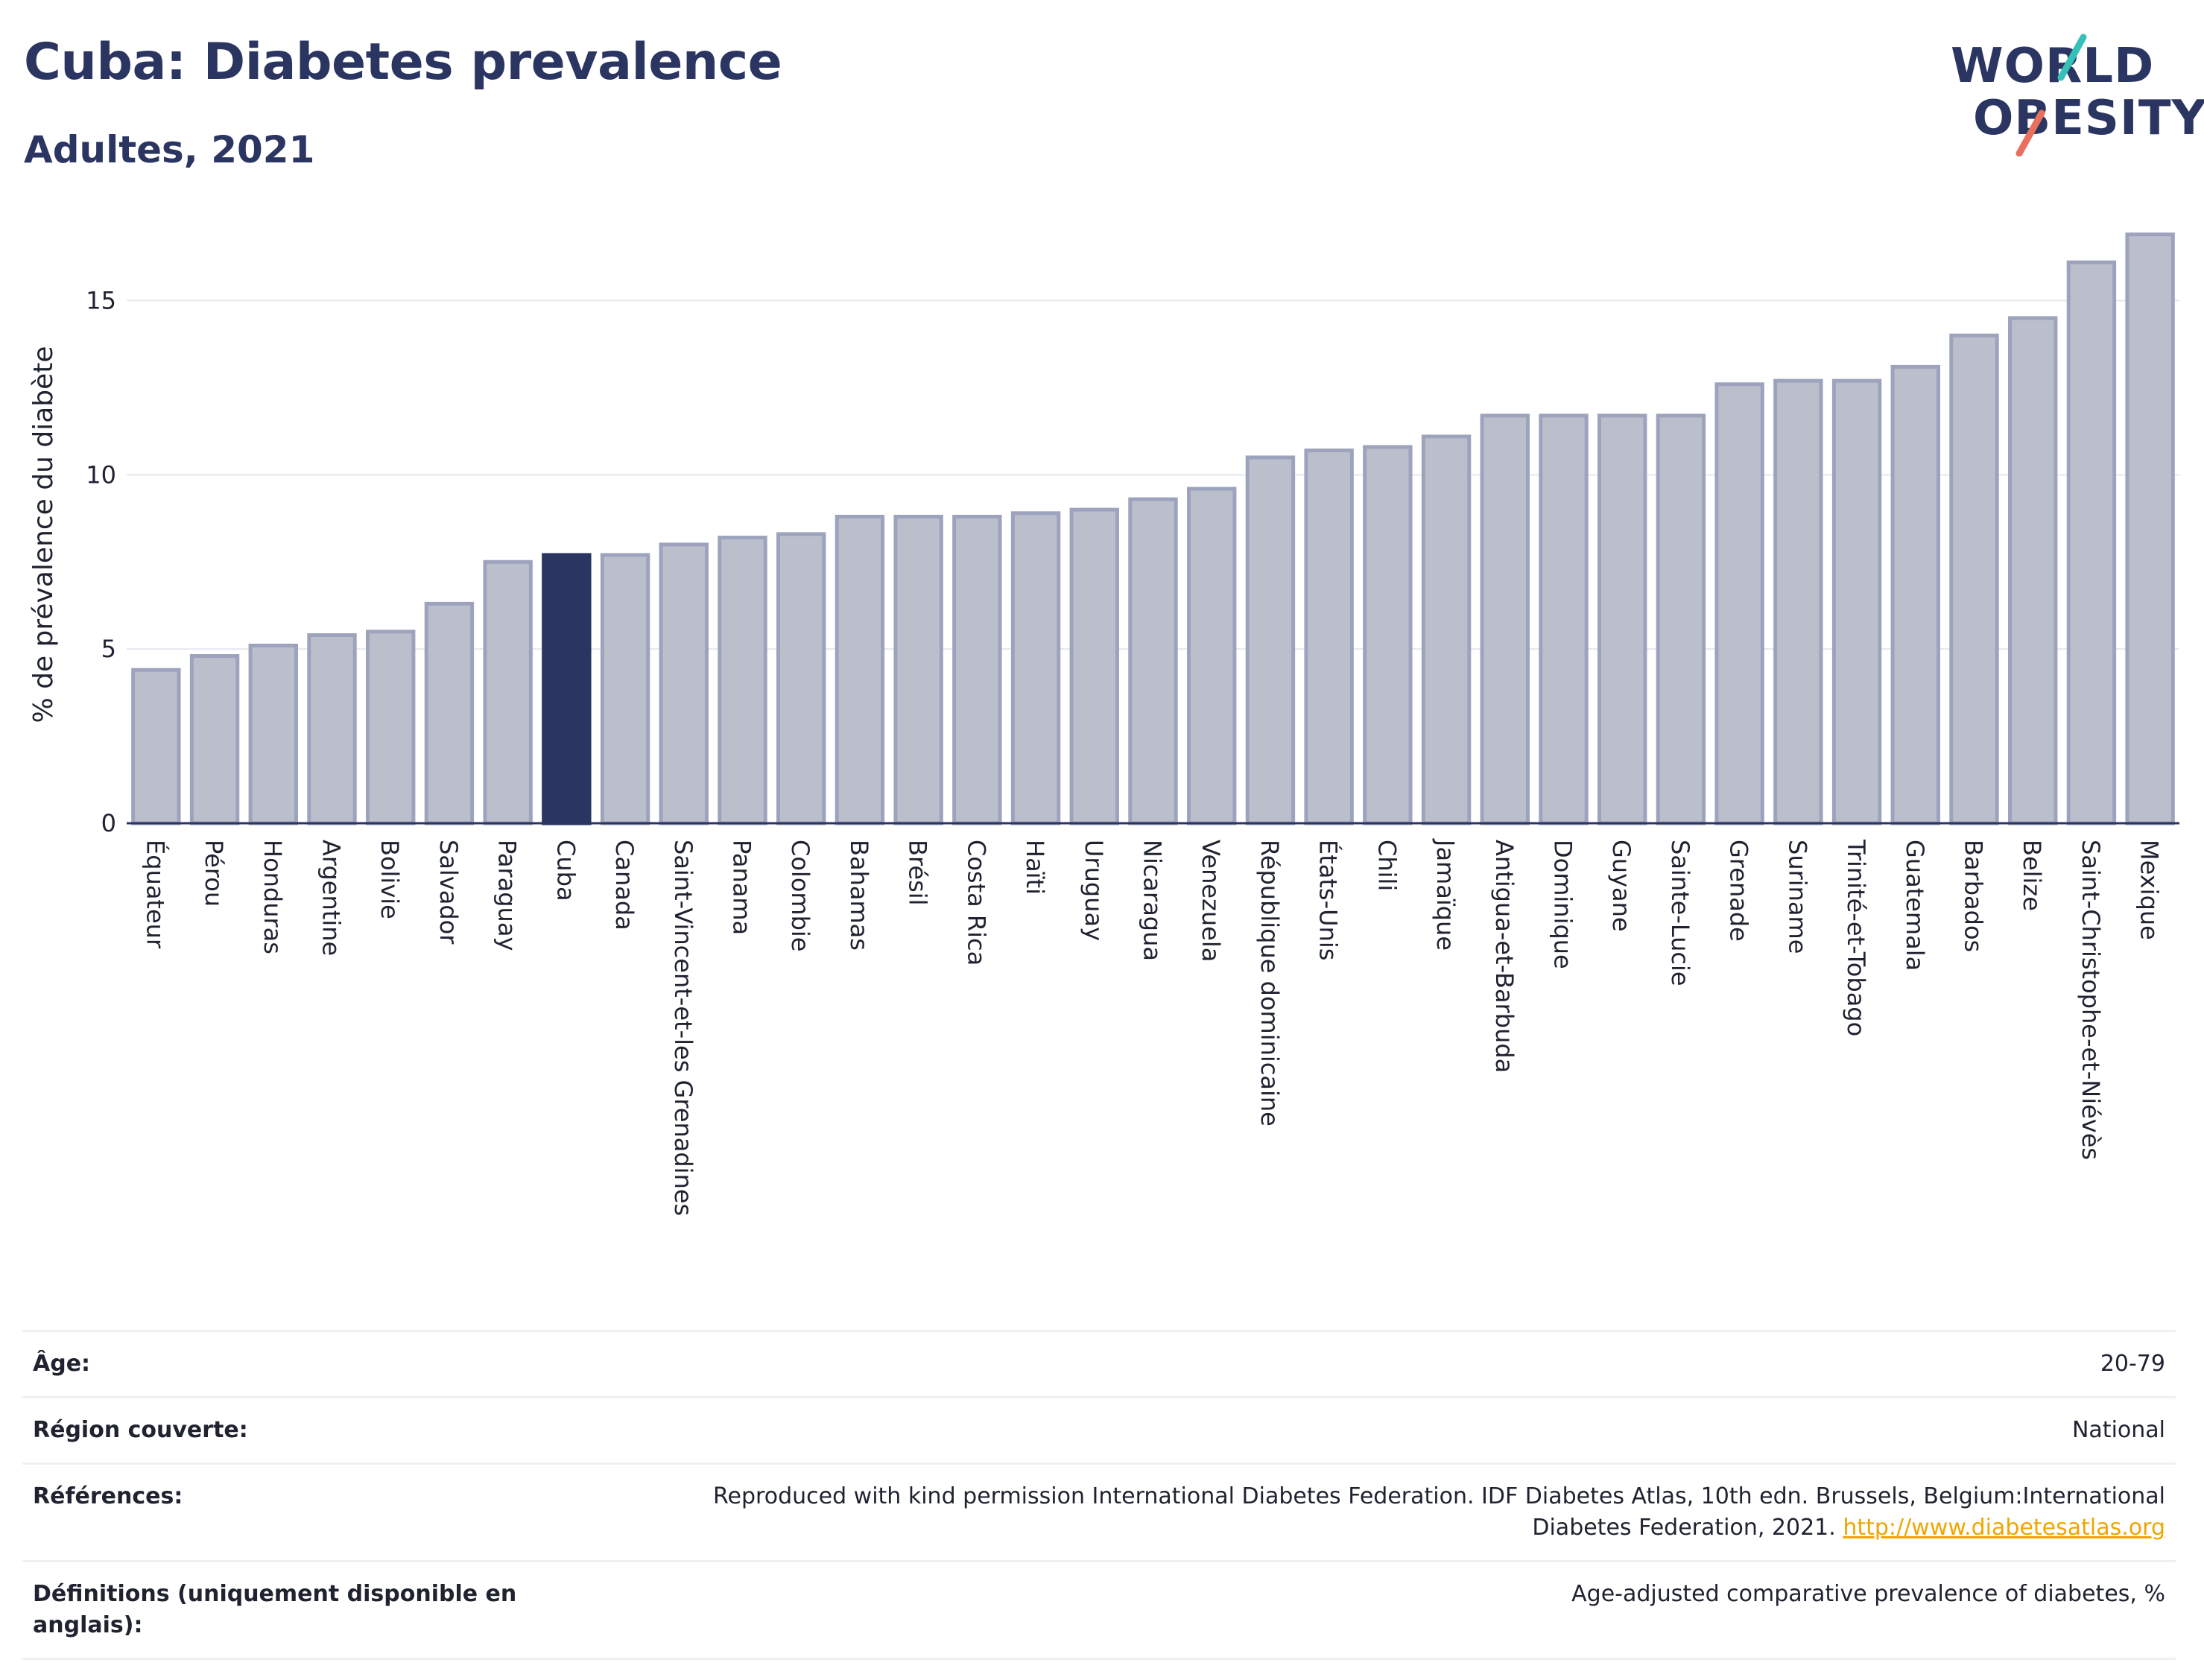 The image size is (2204, 1680). I want to click on references-label: Références:, so click(108, 1496).